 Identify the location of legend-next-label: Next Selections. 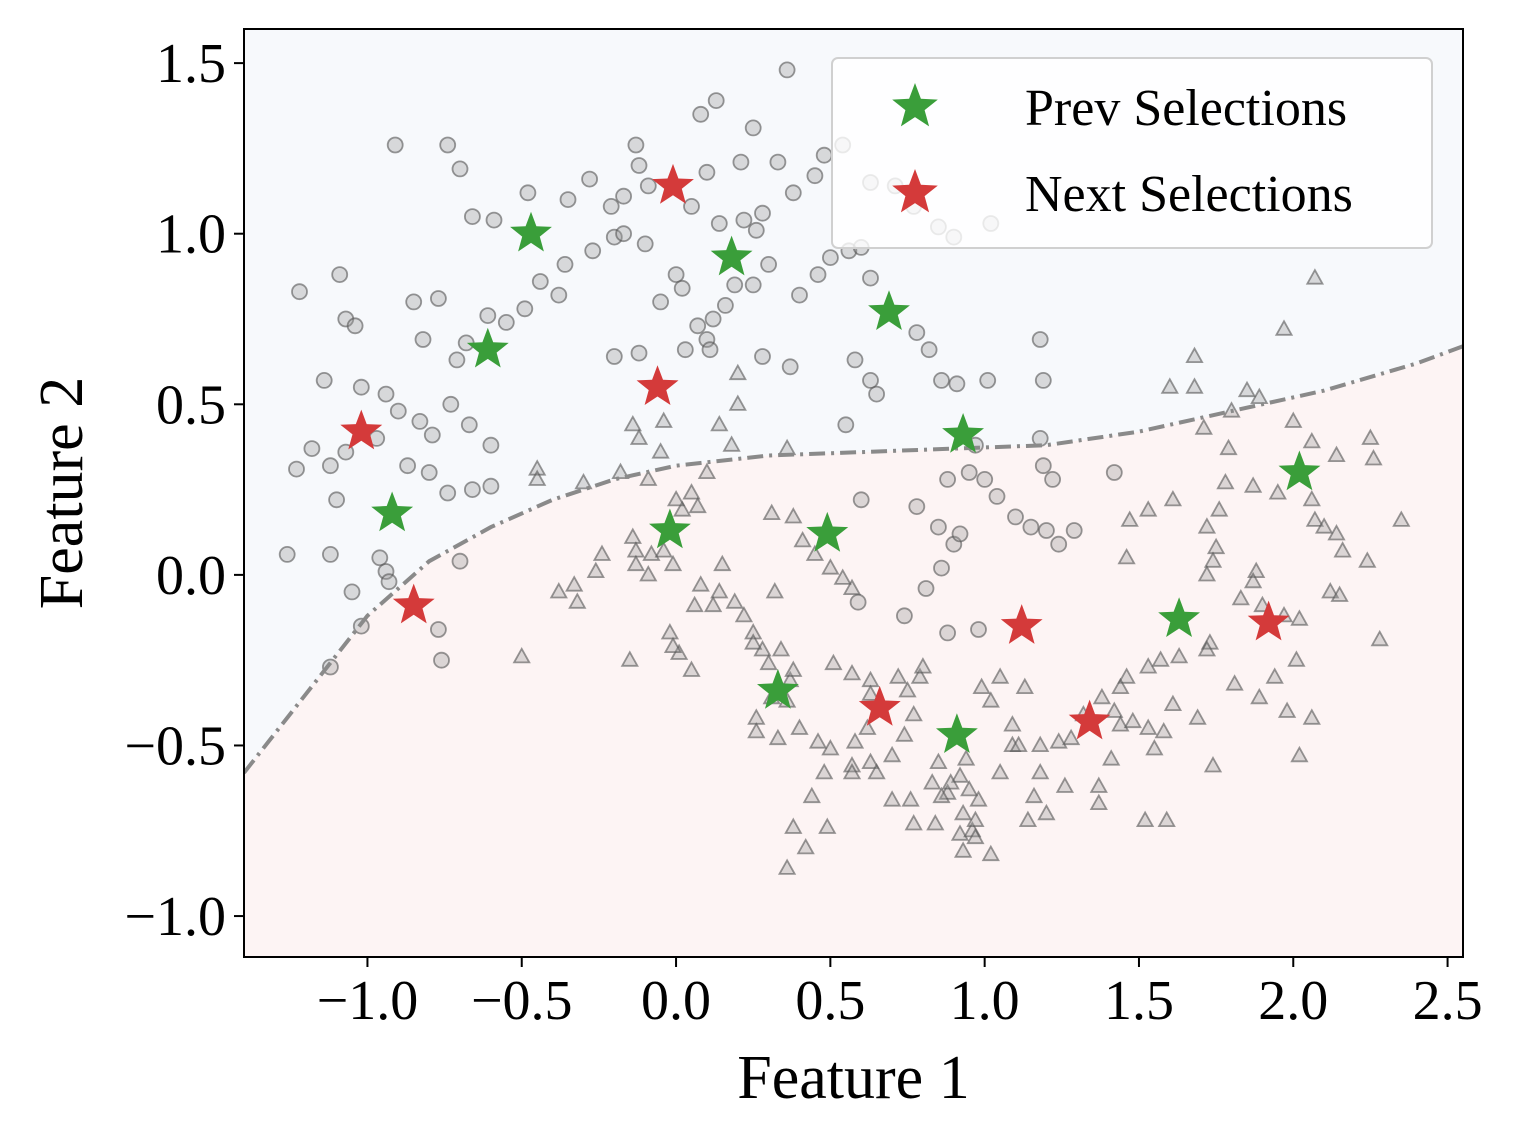
(1189, 194).